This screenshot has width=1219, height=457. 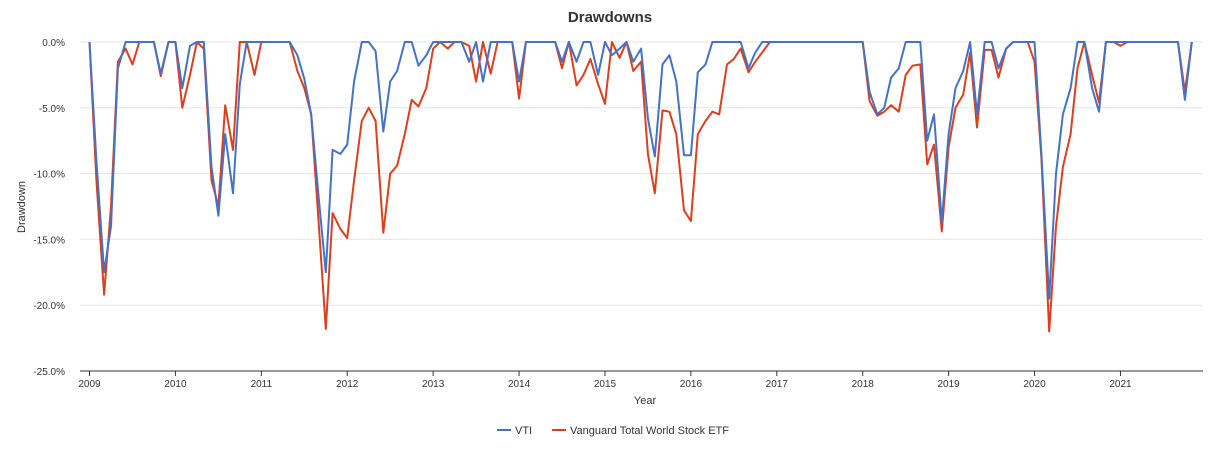 I want to click on x-tick-label: 2019, so click(x=949, y=384).